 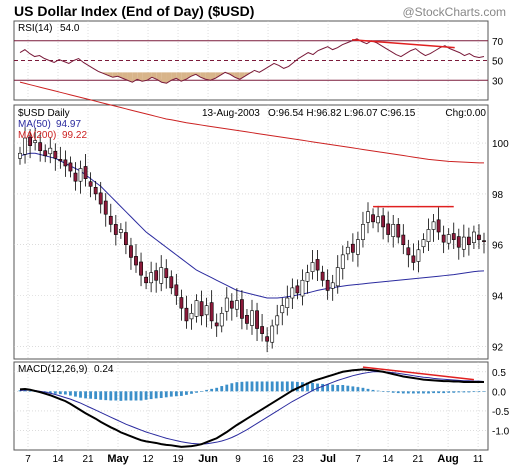 What do you see at coordinates (88, 459) in the screenshot?
I see `x-tick-label: 21` at bounding box center [88, 459].